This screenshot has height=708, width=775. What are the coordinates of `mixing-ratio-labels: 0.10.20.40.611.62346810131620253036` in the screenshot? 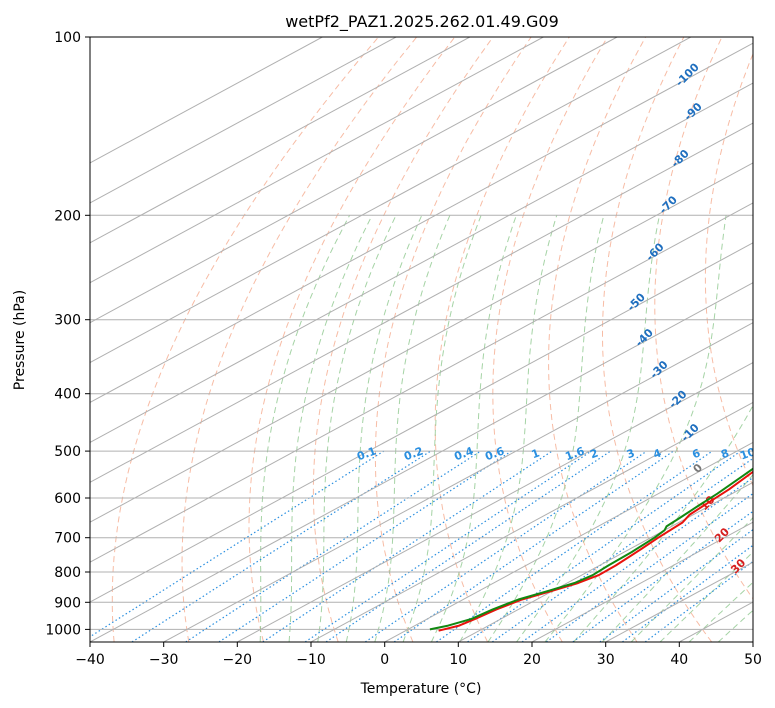 It's located at (565, 453).